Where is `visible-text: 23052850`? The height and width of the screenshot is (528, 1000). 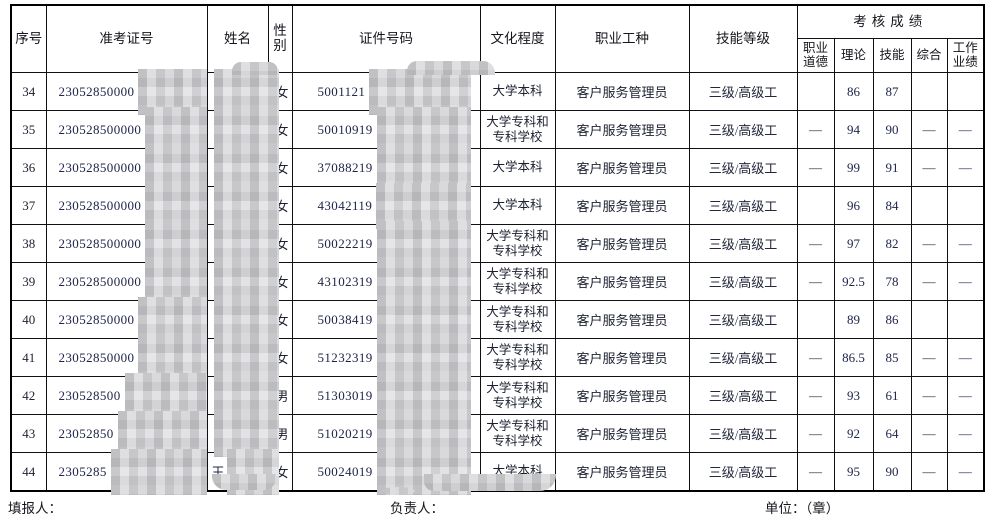
visible-text: 23052850 is located at coordinates (86, 433).